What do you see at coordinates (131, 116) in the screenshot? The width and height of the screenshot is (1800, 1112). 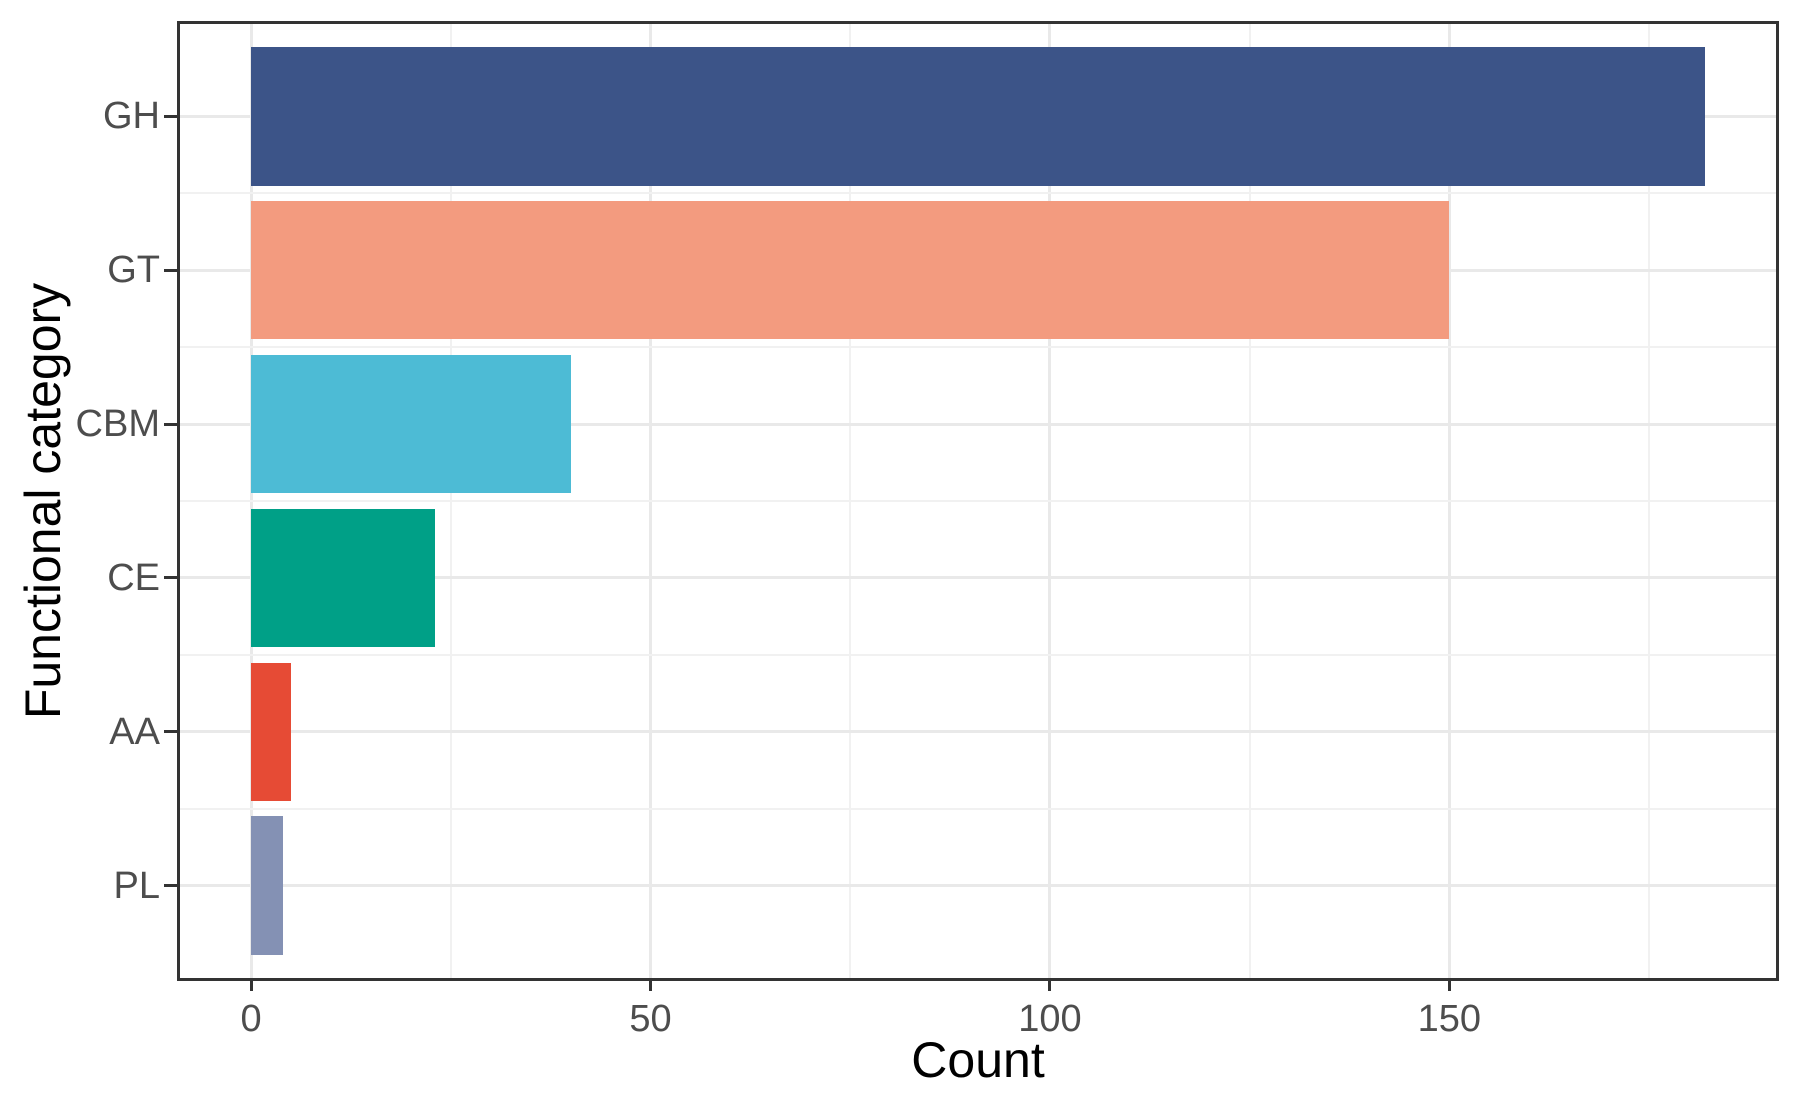 I see `y-tick-label-gh: GH` at bounding box center [131, 116].